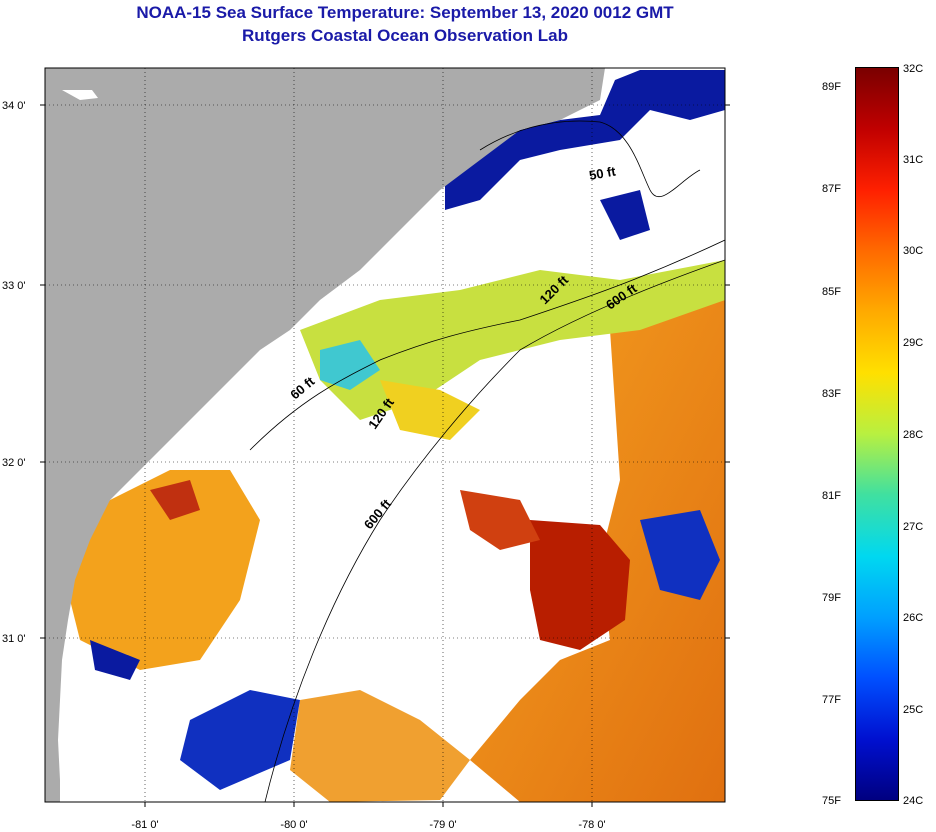 The image size is (936, 832). Describe the element at coordinates (913, 618) in the screenshot. I see `colorbar-c-label: 26C` at that location.